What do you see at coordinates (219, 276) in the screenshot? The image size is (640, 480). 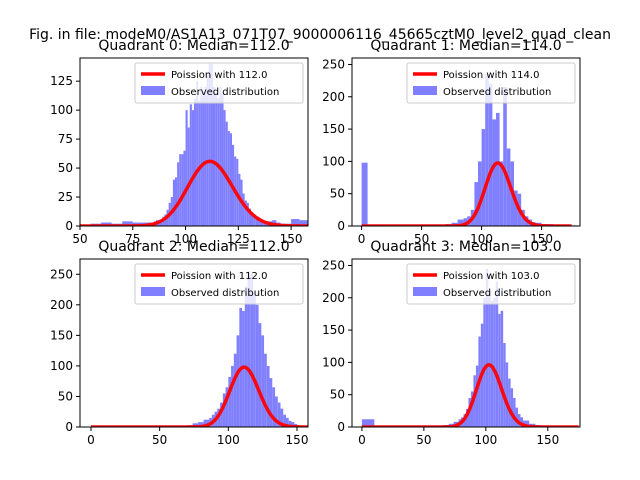 I see `legend-label: Poission with 112.0` at bounding box center [219, 276].